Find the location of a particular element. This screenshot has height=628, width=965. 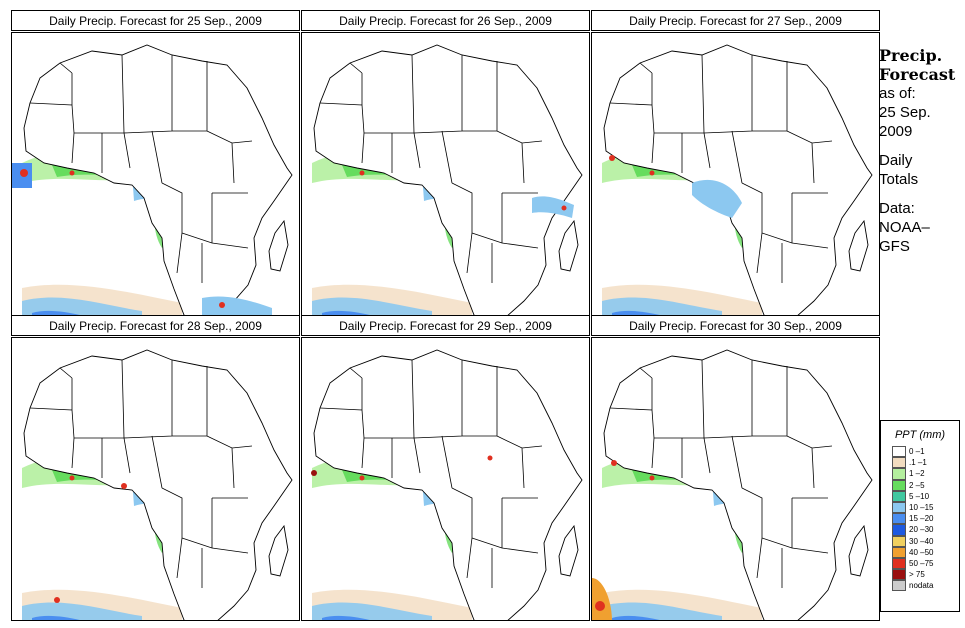

heading-line: Forecast is located at coordinates (917, 74).